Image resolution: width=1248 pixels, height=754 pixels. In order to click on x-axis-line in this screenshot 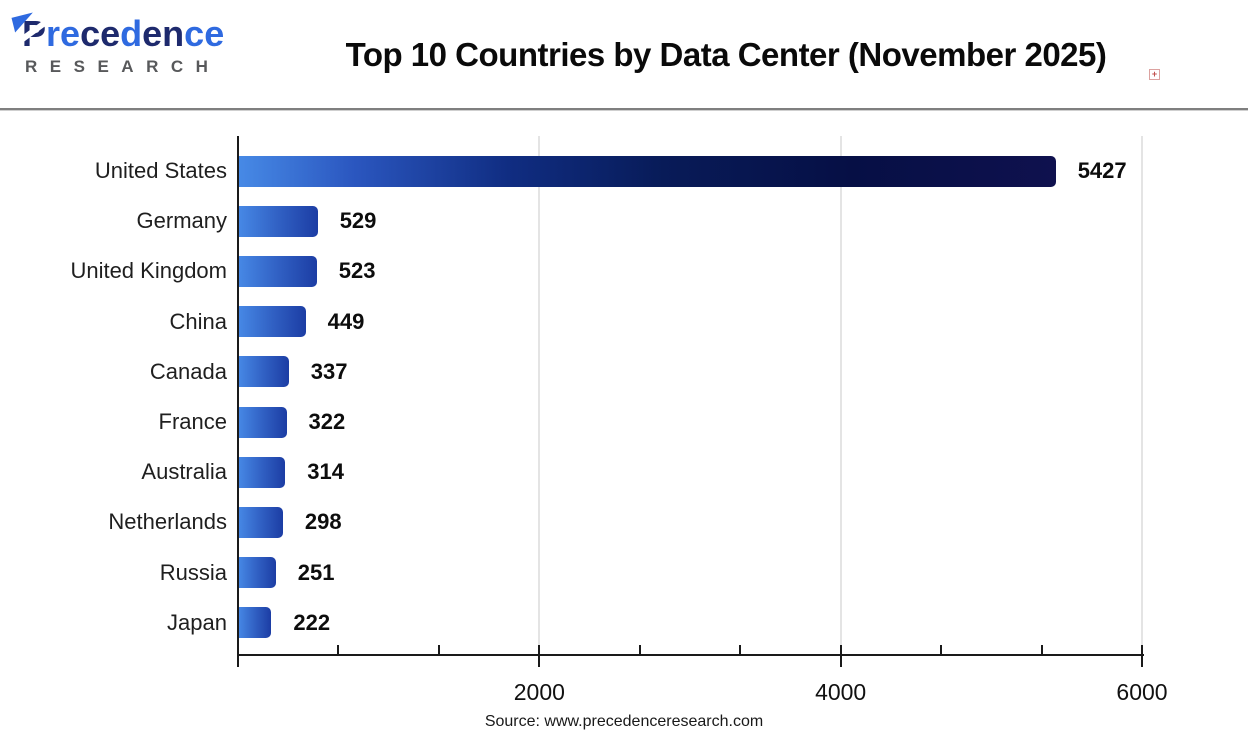, I will do `click(690, 655)`.